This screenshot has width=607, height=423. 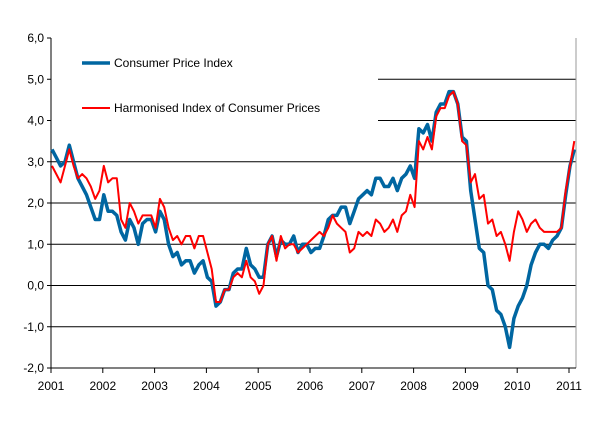 What do you see at coordinates (154, 386) in the screenshot?
I see `x-tick-label: 2003` at bounding box center [154, 386].